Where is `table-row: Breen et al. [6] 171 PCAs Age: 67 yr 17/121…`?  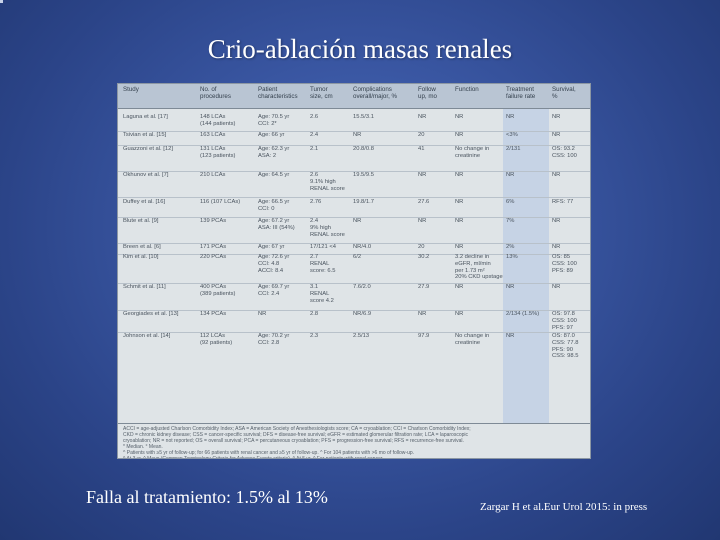 table-row: Breen et al. [6] 171 PCAs Age: 67 yr 17/121… is located at coordinates (354, 248).